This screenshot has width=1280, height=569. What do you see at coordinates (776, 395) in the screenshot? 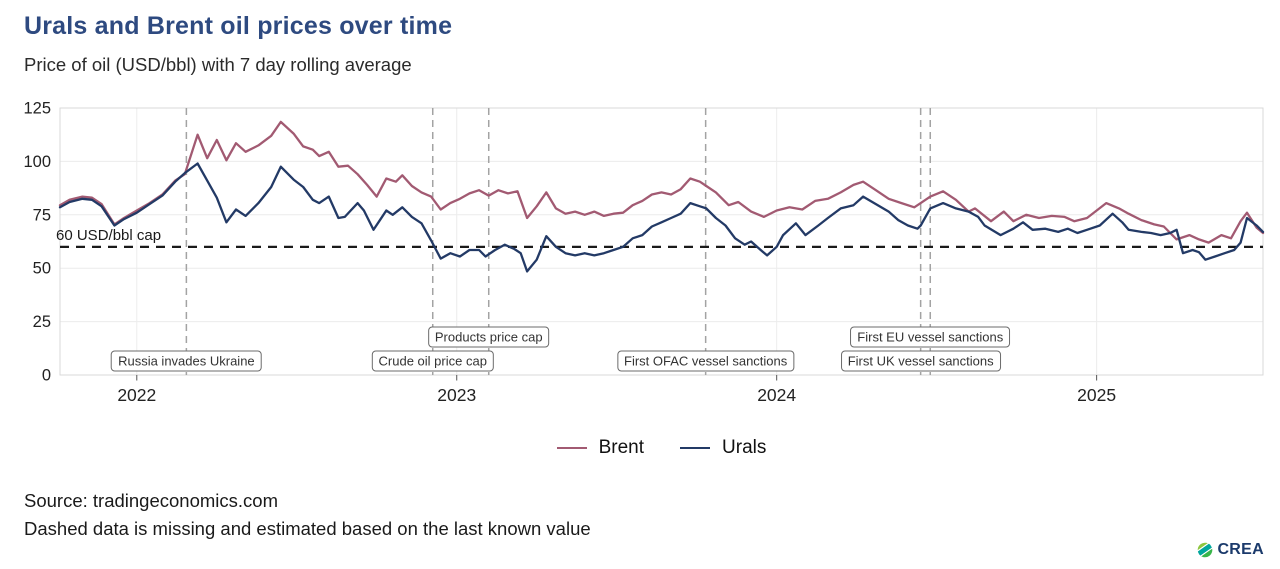
I see `x-tick-label: 2024` at bounding box center [776, 395].